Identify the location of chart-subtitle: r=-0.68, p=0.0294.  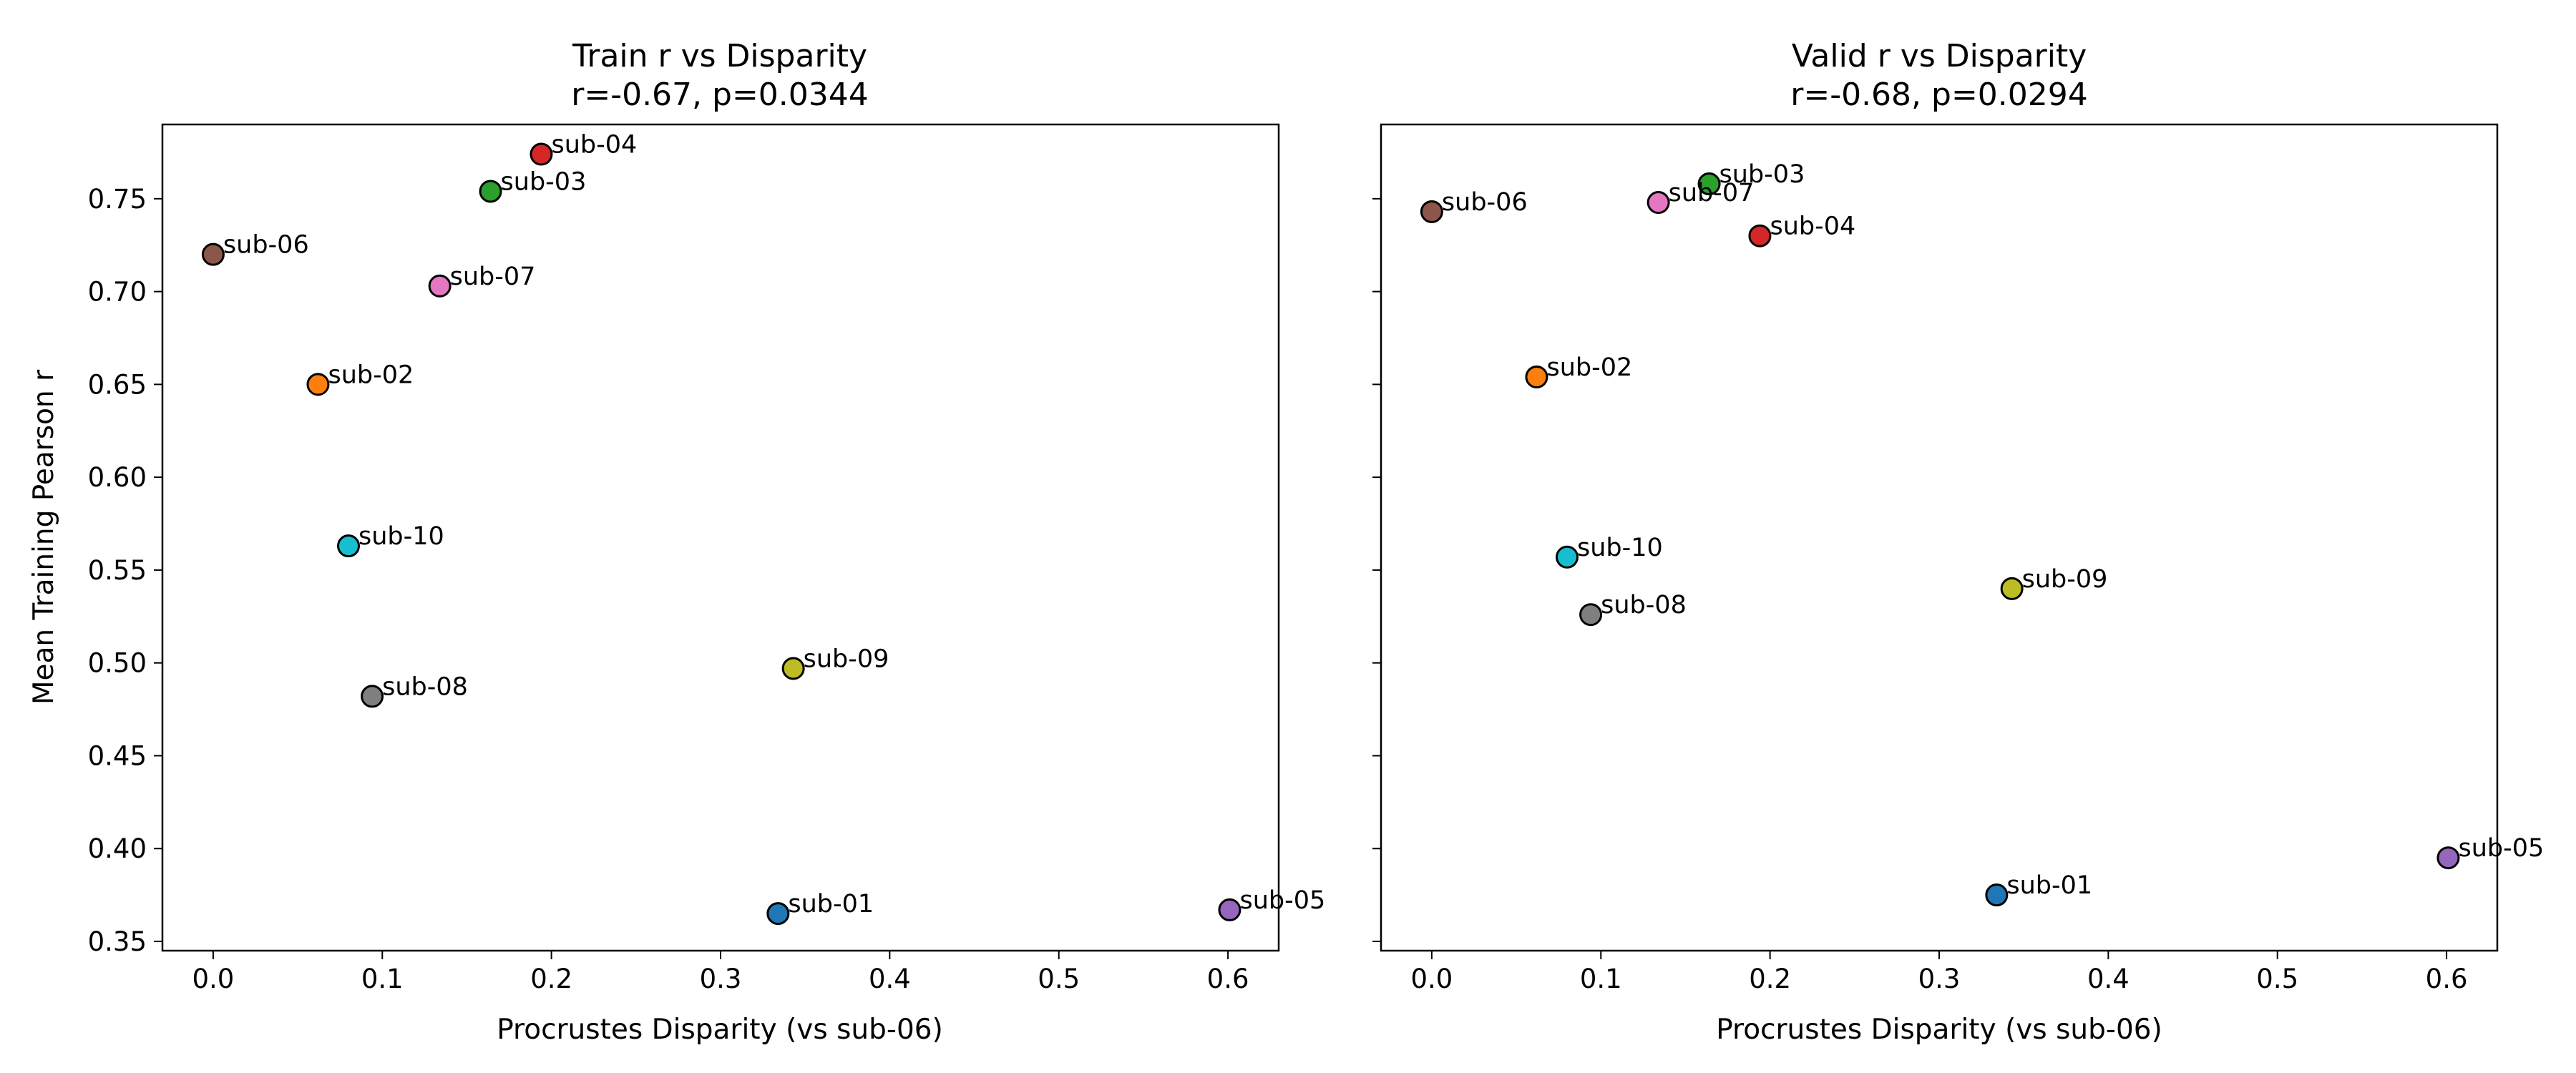
(1939, 95).